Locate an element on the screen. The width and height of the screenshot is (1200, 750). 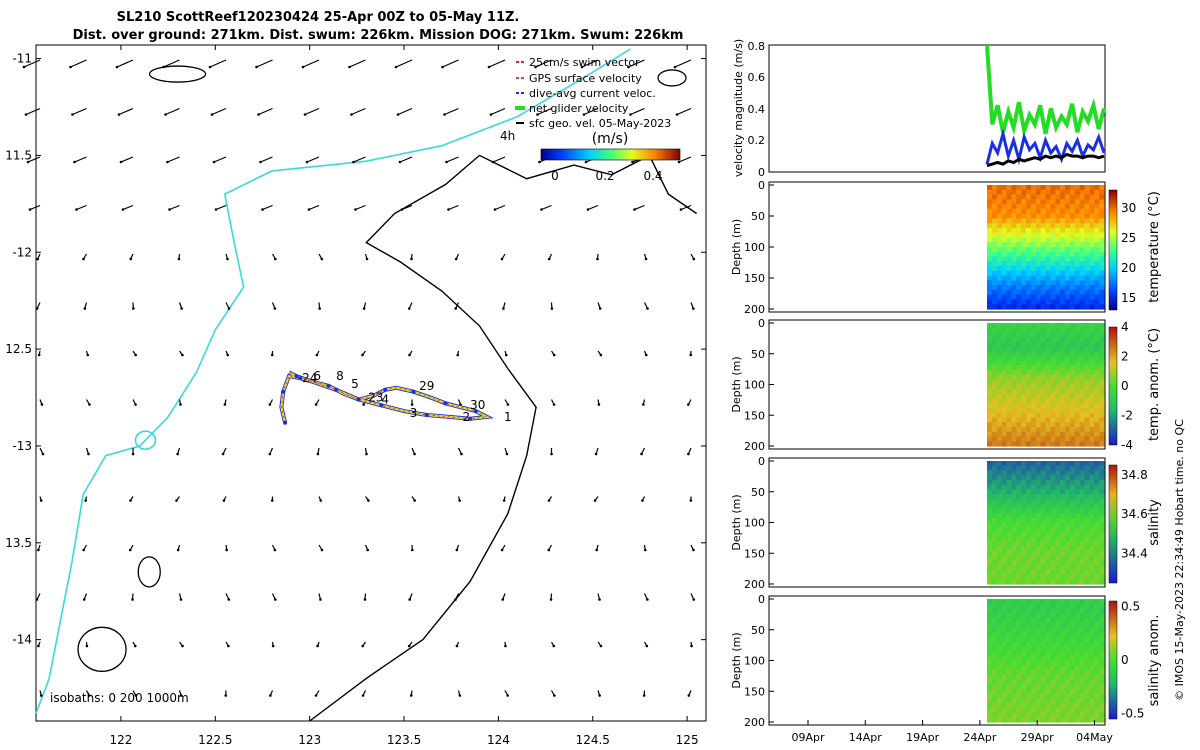
depth-tick-label: 100 is located at coordinates (754, 523).